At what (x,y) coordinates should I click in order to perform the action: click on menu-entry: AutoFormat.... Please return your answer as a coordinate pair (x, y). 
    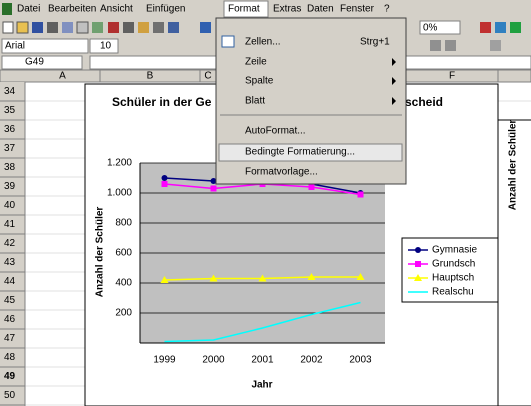
    Looking at the image, I should click on (275, 131).